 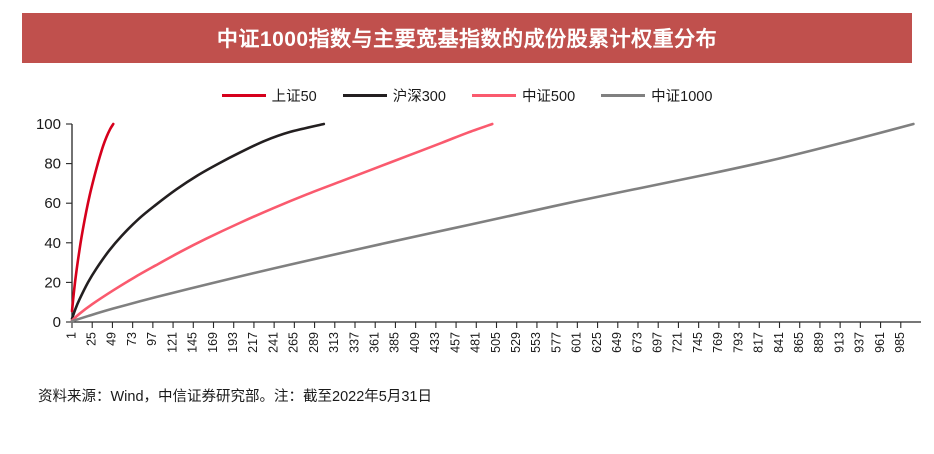 I want to click on x-axis-tick-label: 121, so click(x=172, y=342).